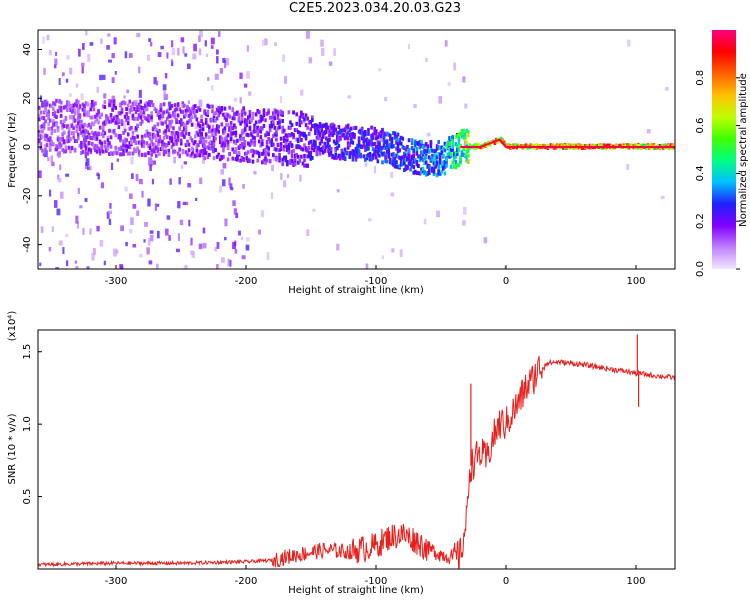 The height and width of the screenshot is (600, 750). I want to click on y-tick-label: 1.5, so click(27, 352).